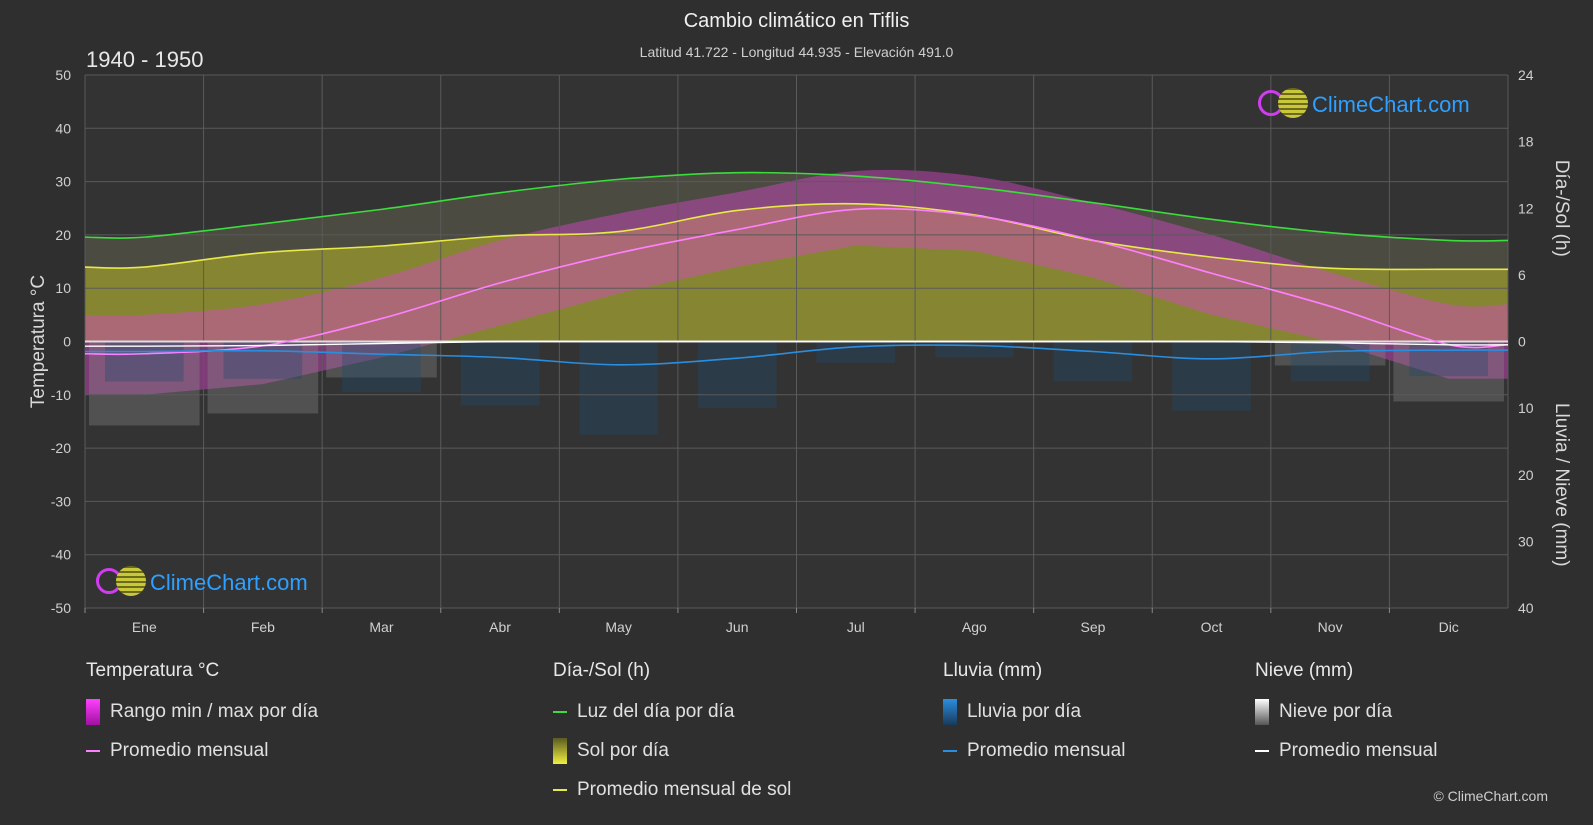 The image size is (1593, 825). I want to click on legend-item-sunshine-avg: Promedio mensual de sol, so click(672, 789).